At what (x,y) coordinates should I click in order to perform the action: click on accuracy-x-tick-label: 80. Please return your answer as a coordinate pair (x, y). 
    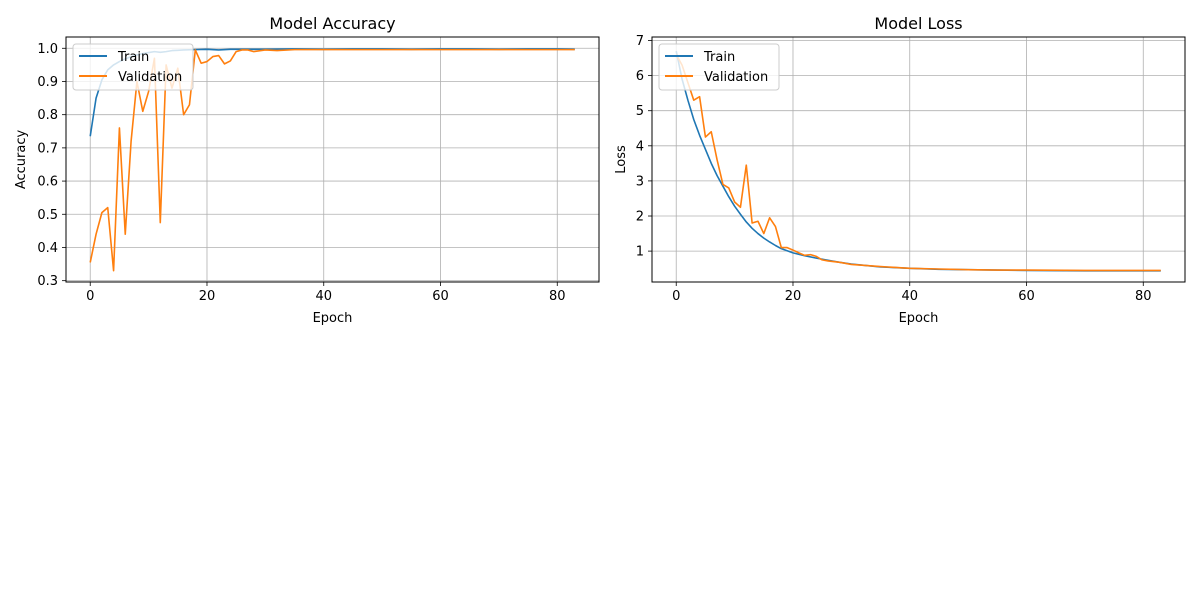
    Looking at the image, I should click on (557, 296).